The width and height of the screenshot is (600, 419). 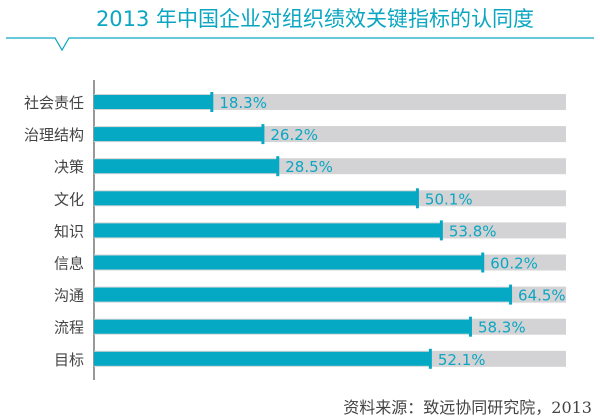 I want to click on category-label: 社会责任, so click(x=54, y=103).